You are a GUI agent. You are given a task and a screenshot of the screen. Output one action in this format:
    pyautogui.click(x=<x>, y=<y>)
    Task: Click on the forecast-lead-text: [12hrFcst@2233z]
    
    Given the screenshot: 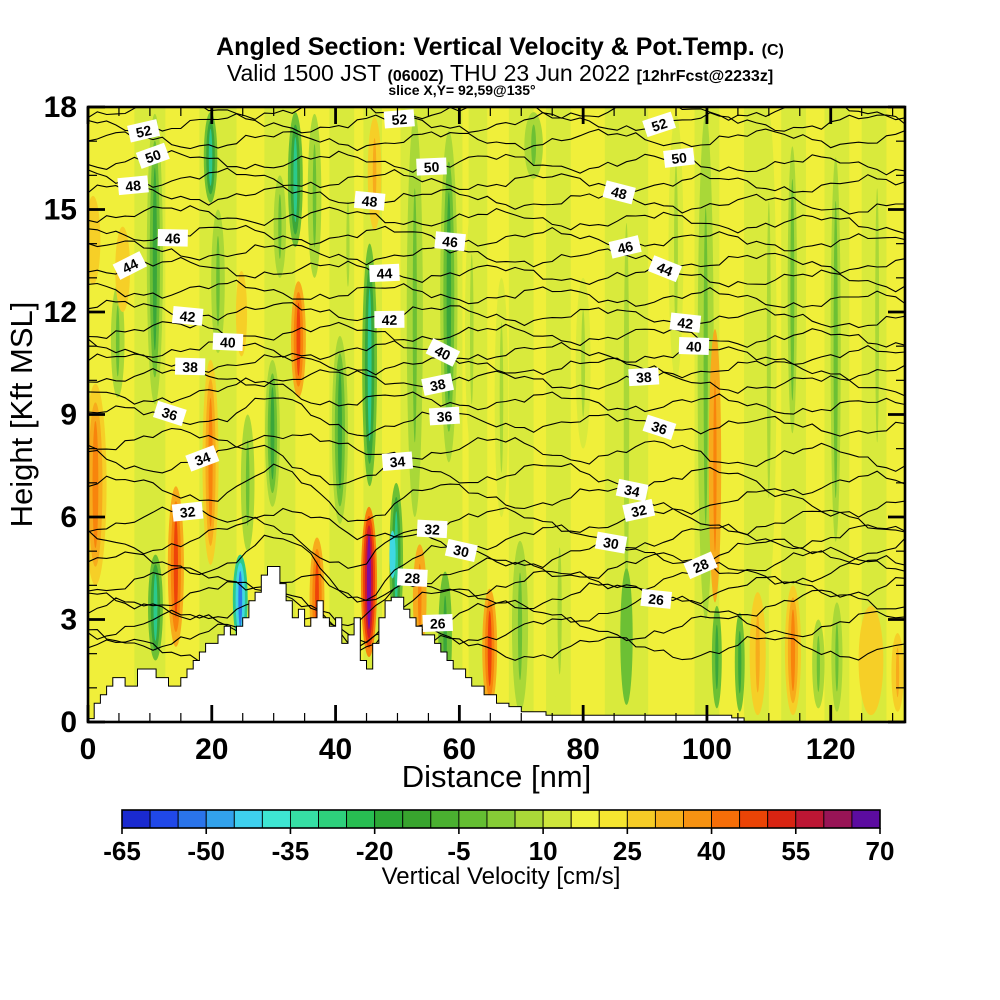 What is the action you would take?
    pyautogui.click(x=705, y=76)
    